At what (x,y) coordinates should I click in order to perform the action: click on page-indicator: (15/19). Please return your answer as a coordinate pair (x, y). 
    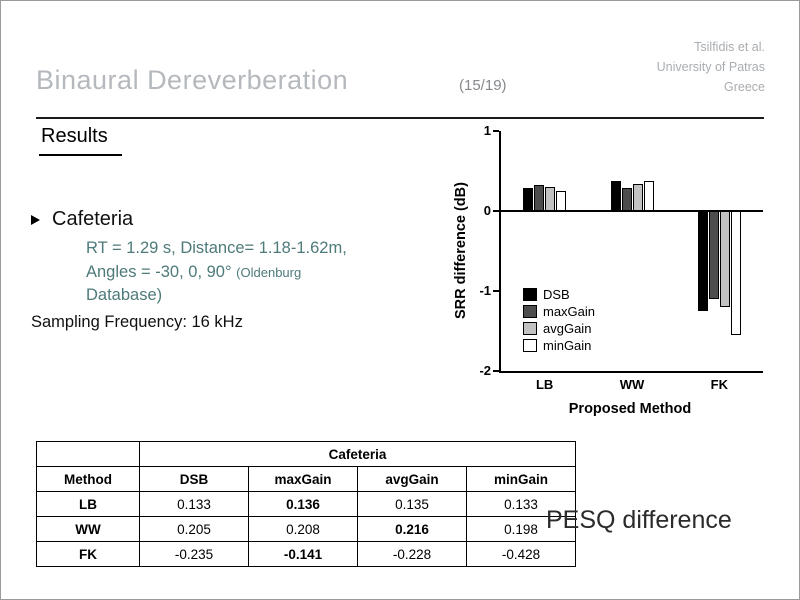
    Looking at the image, I should click on (483, 85).